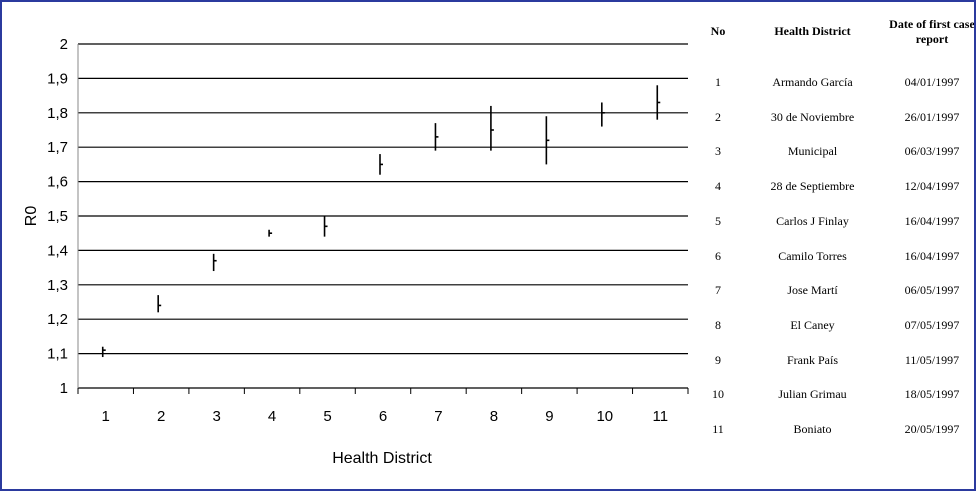  What do you see at coordinates (718, 359) in the screenshot?
I see `table-cell-no: 9` at bounding box center [718, 359].